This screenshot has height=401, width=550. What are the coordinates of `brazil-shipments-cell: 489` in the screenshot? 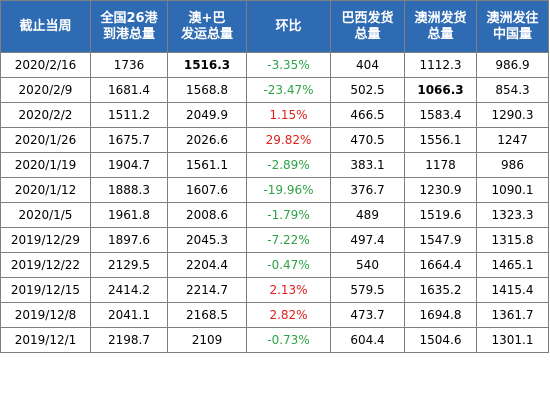 It's located at (367, 215).